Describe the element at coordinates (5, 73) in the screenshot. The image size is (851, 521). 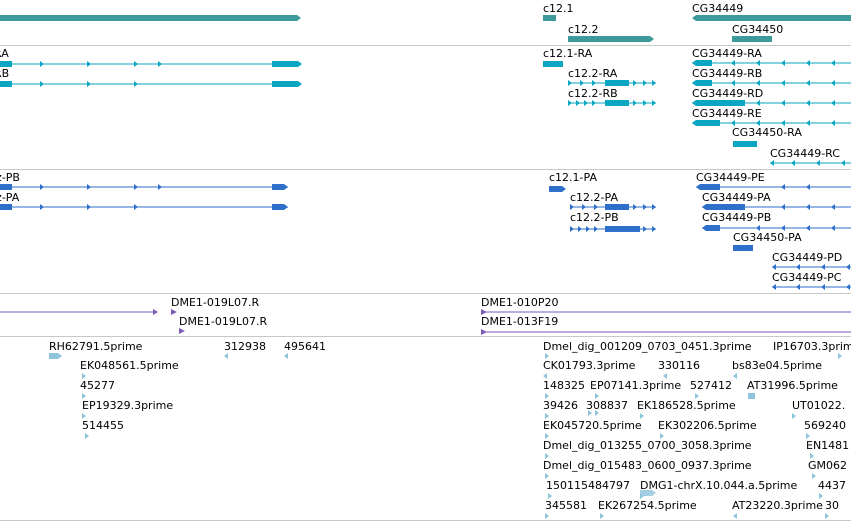
I see `transcript-label: RB` at that location.